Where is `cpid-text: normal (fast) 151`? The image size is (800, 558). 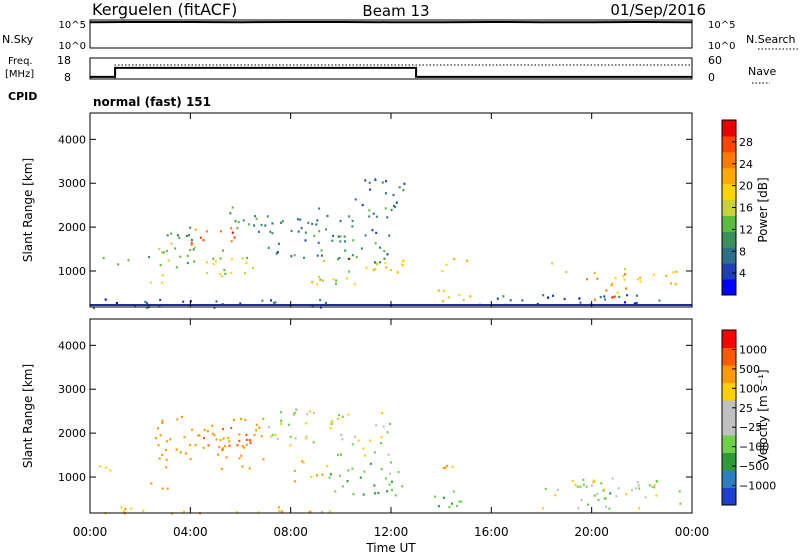 cpid-text: normal (fast) 151 is located at coordinates (152, 102).